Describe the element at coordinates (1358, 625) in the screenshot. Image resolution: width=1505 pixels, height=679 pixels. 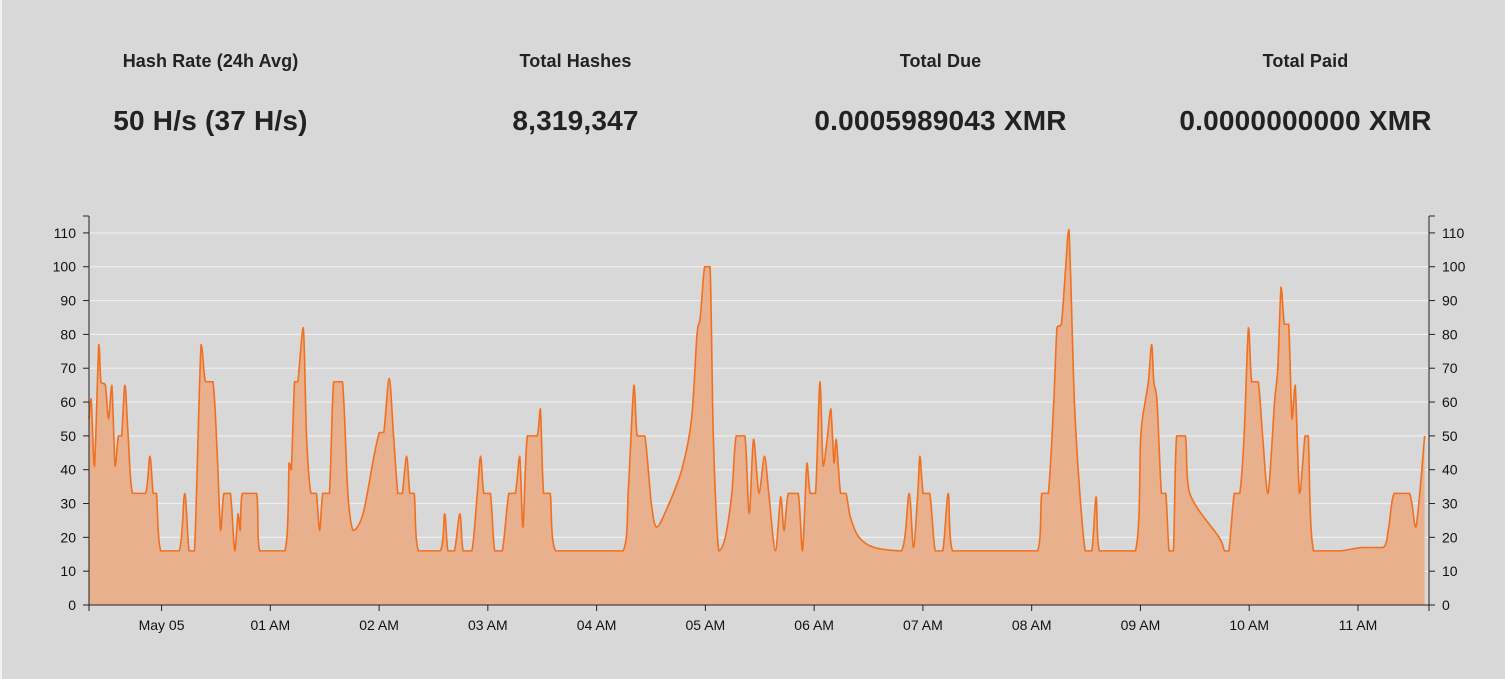
I see `x-tick-label: 11 AM` at that location.